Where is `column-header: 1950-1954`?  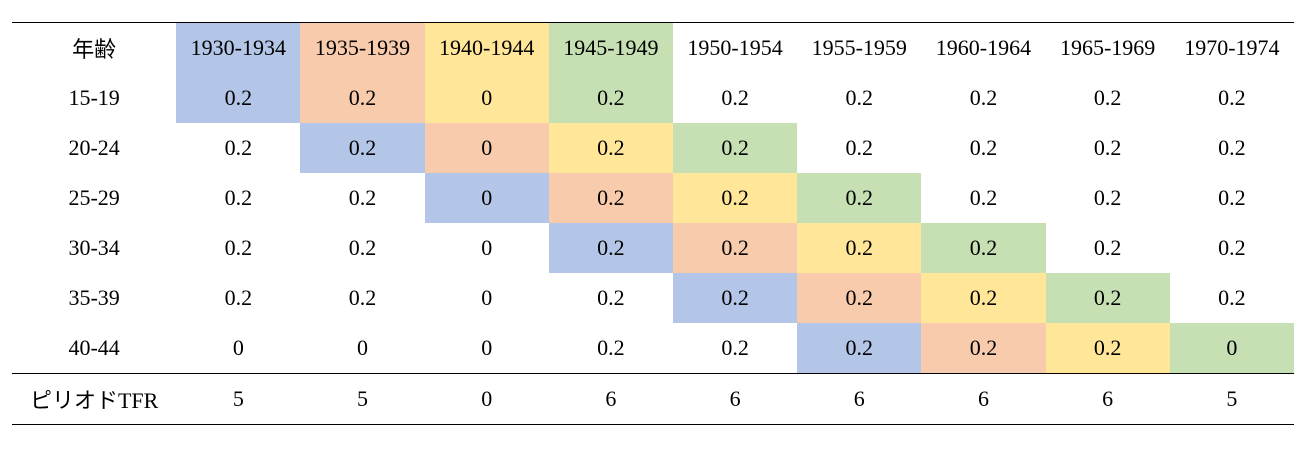 column-header: 1950-1954 is located at coordinates (735, 47).